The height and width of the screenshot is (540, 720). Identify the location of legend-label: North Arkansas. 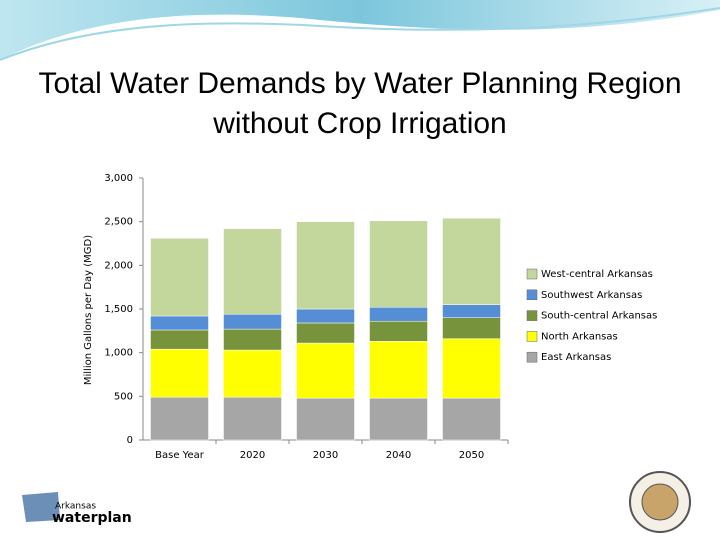
(579, 336).